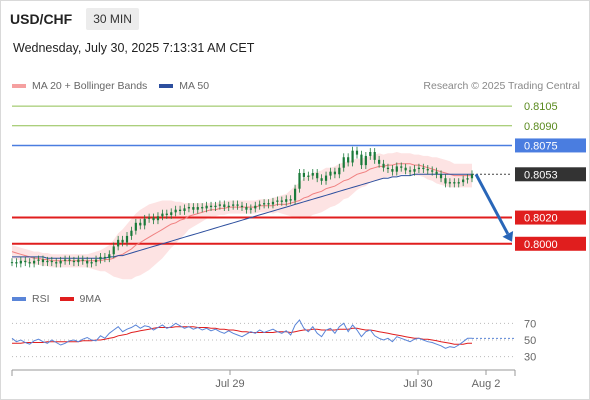 The width and height of the screenshot is (590, 400). I want to click on price-legend: MA 20 + Bollinger Bands MA 50, so click(116, 86).